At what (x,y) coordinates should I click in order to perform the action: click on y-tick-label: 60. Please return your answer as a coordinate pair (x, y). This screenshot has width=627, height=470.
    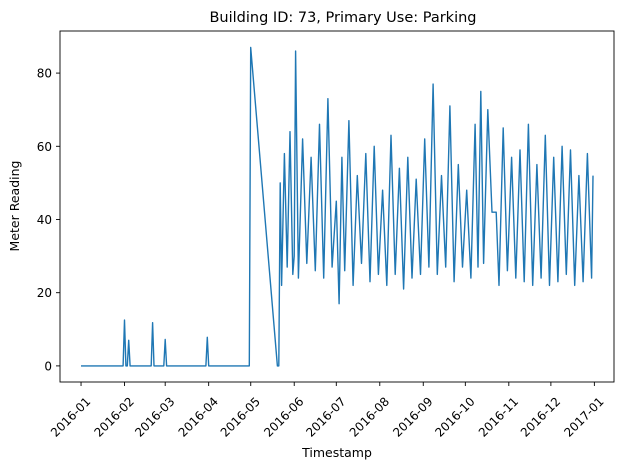
    Looking at the image, I should click on (44, 147).